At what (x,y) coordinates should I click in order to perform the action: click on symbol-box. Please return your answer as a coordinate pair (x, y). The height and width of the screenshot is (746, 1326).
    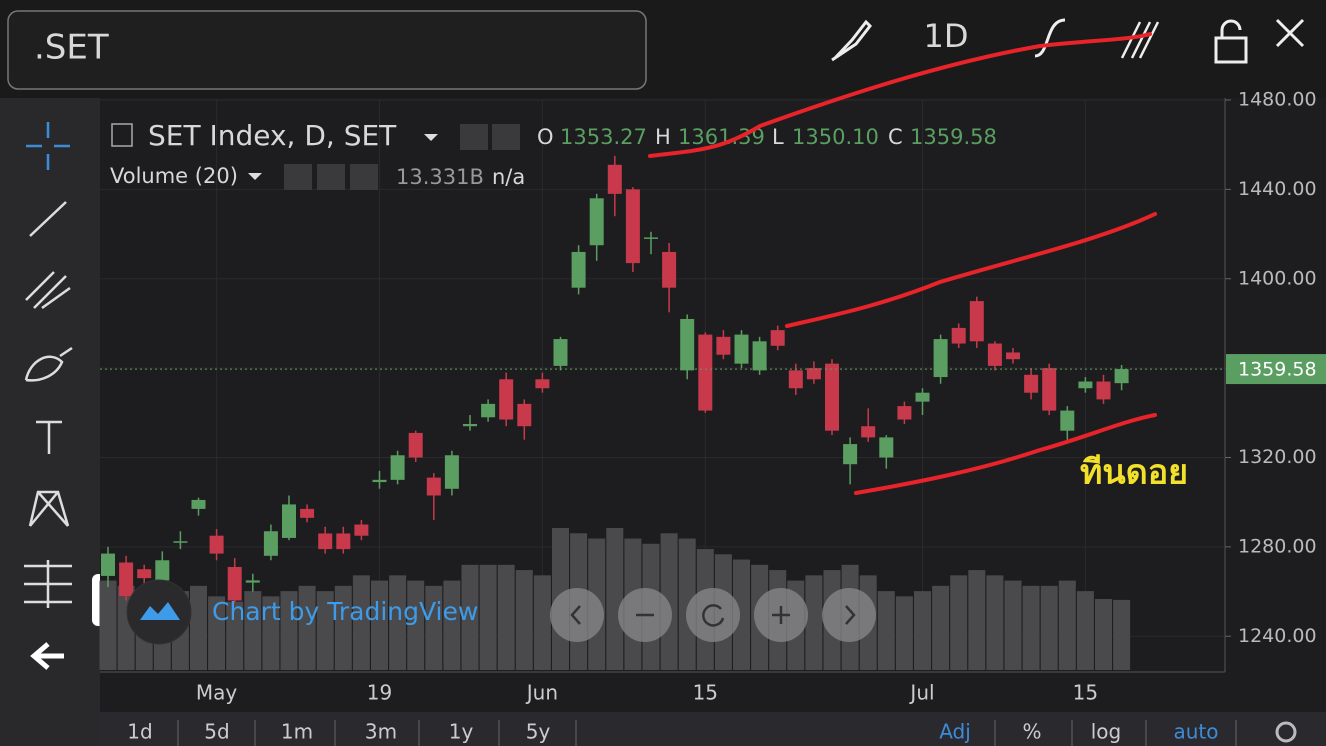
    Looking at the image, I should click on (327, 50).